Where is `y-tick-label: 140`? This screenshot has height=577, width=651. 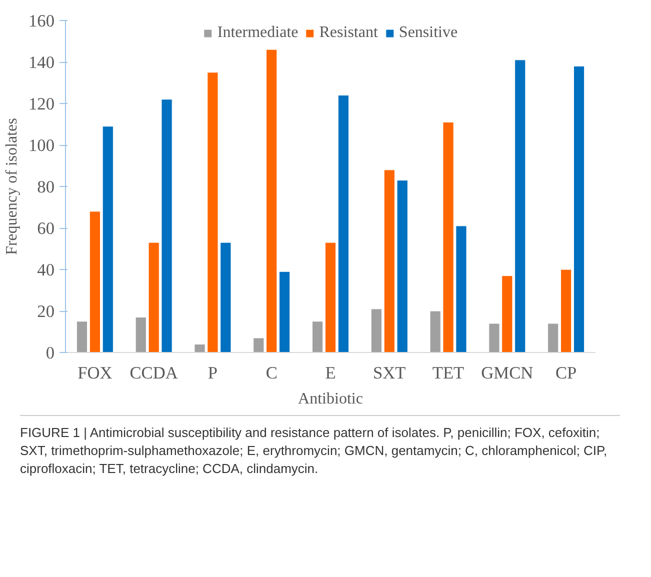 y-tick-label: 140 is located at coordinates (41, 62).